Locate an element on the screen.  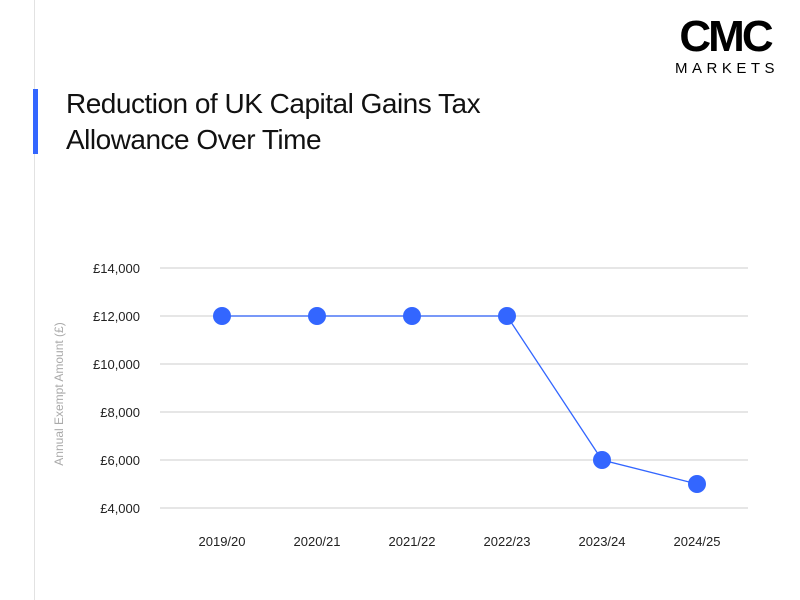
y-tick-label: £12,000 is located at coordinates (116, 316).